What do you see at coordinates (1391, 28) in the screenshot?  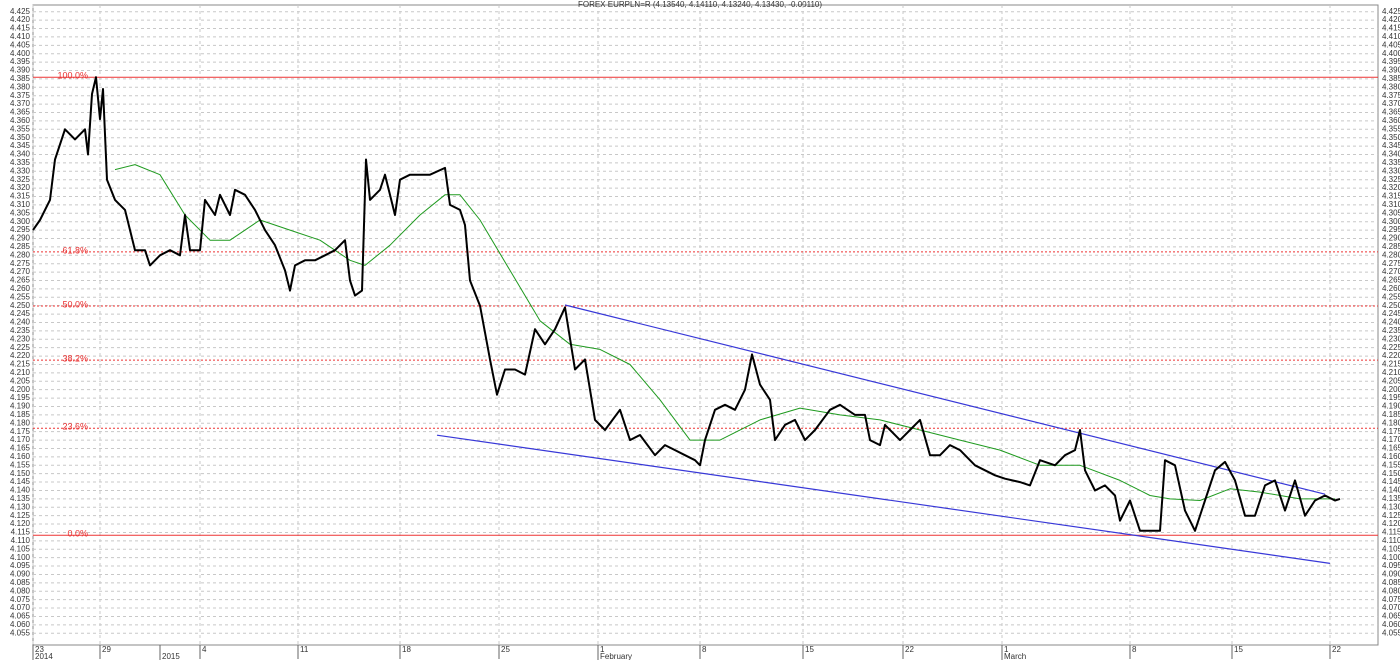 I see `y-tick-label-right: 4.415` at bounding box center [1391, 28].